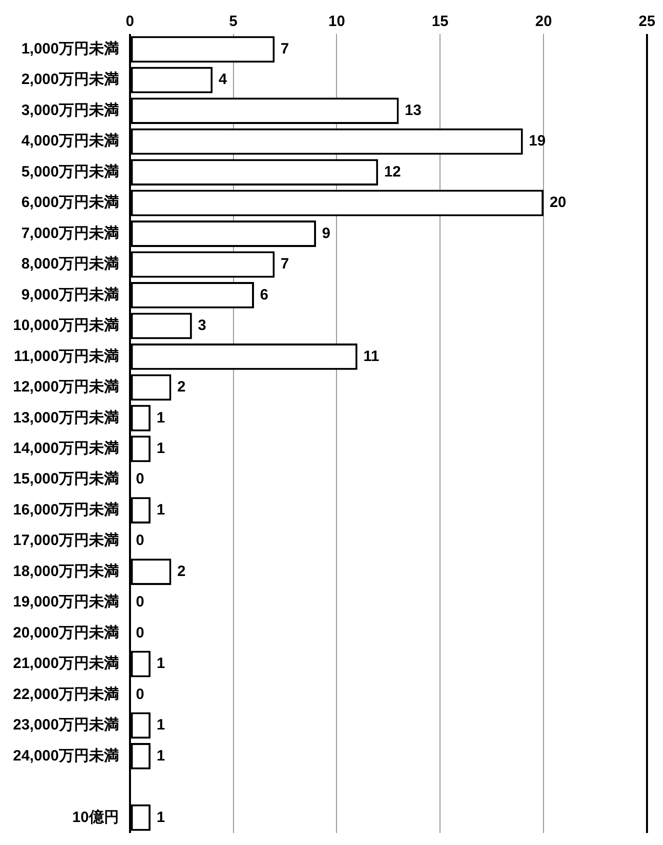  Describe the element at coordinates (326, 233) in the screenshot. I see `data-label: 9` at that location.